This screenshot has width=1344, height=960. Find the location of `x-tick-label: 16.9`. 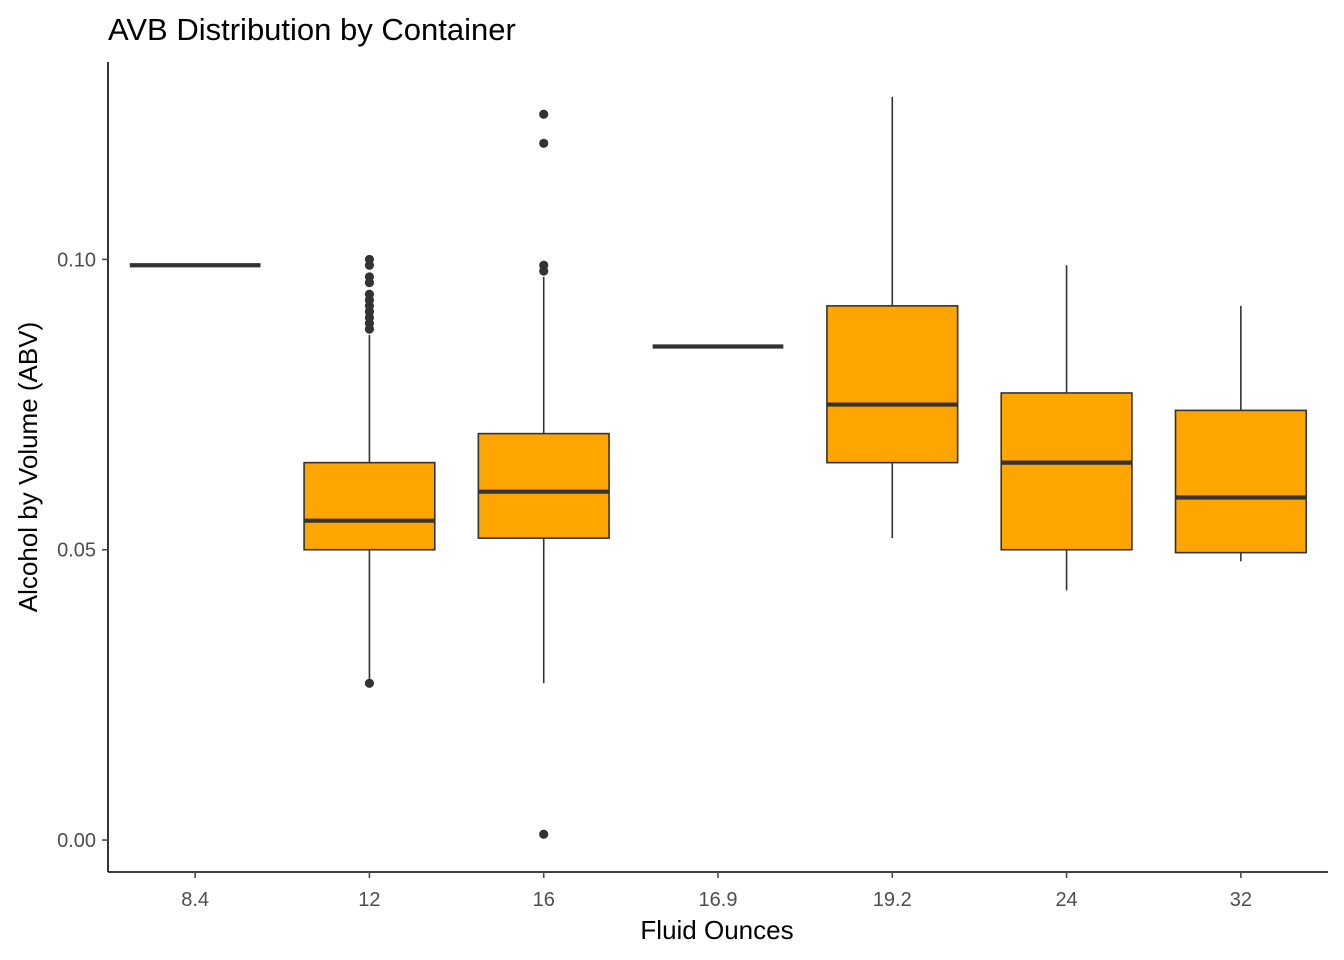

x-tick-label: 16.9 is located at coordinates (718, 900).